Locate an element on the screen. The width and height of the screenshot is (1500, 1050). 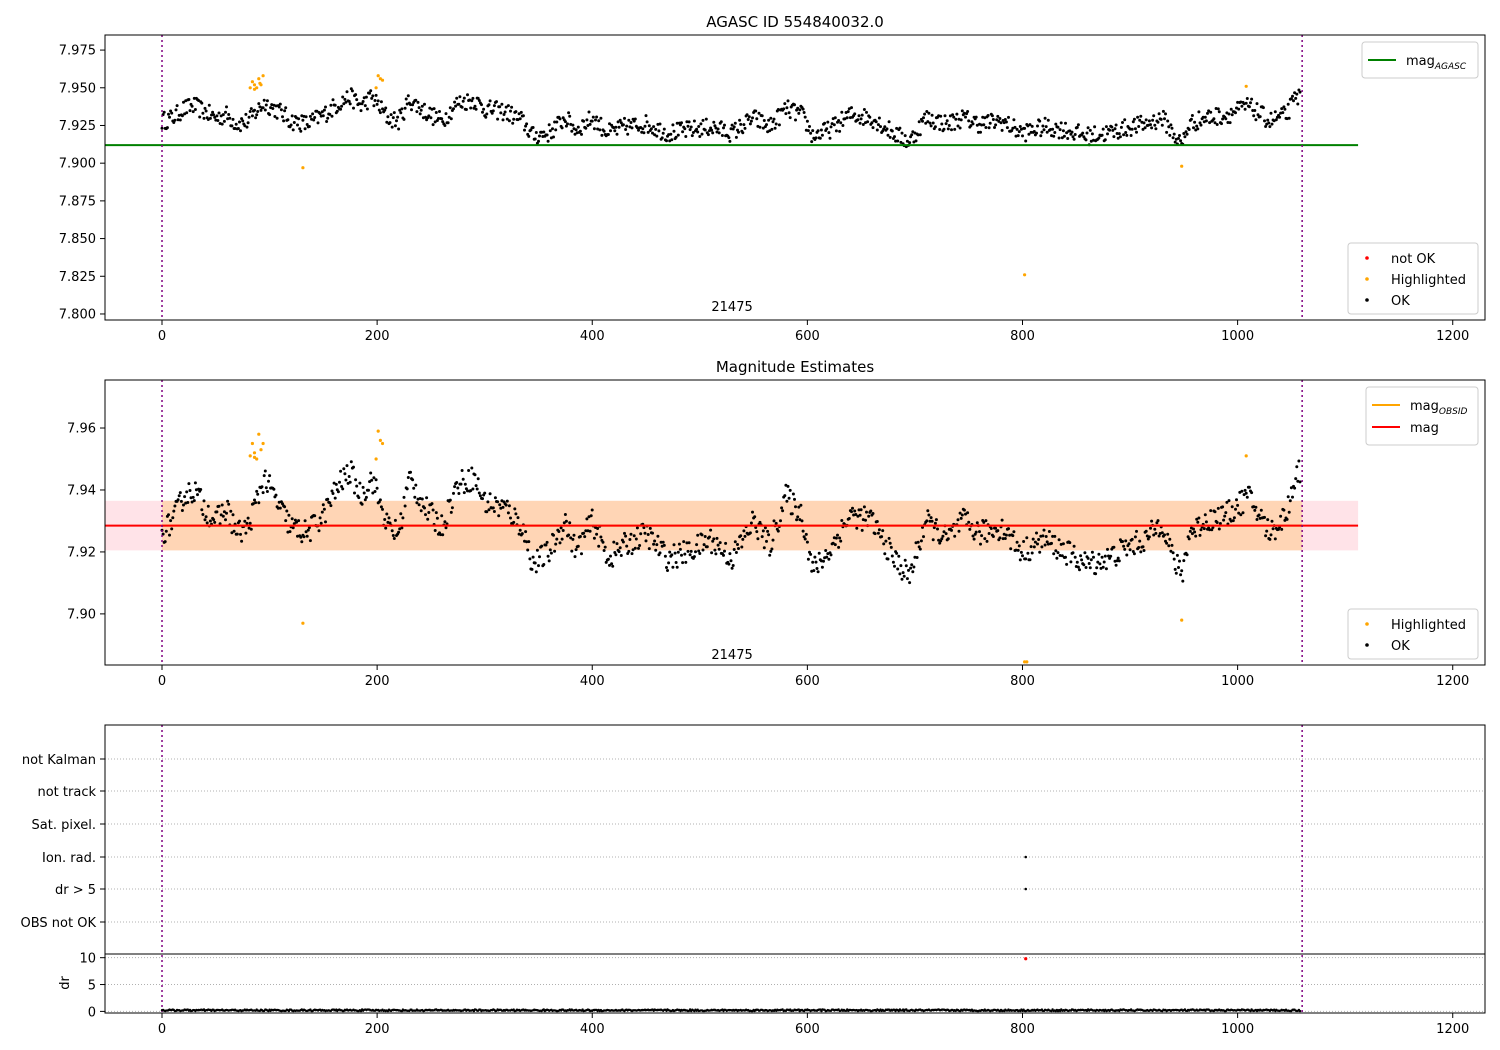
flag-label: Ion. rad. is located at coordinates (69, 858).